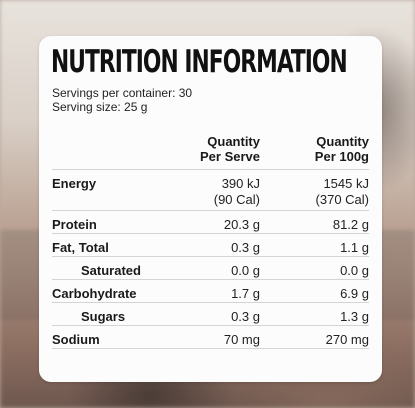 This screenshot has height=408, width=415. I want to click on row-protein-name: Protein, so click(74, 224).